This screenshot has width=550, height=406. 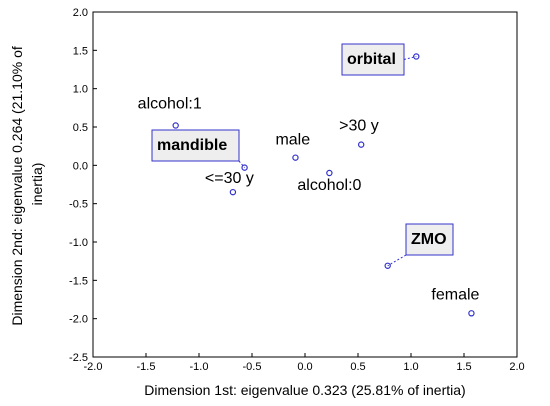 What do you see at coordinates (229, 178) in the screenshot?
I see `point-label: <=30 y` at bounding box center [229, 178].